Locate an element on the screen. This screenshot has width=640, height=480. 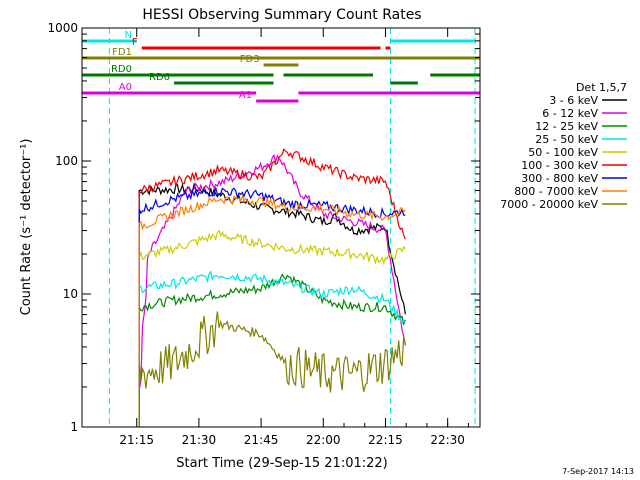
x-tick-label: 22:15 is located at coordinates (385, 440).